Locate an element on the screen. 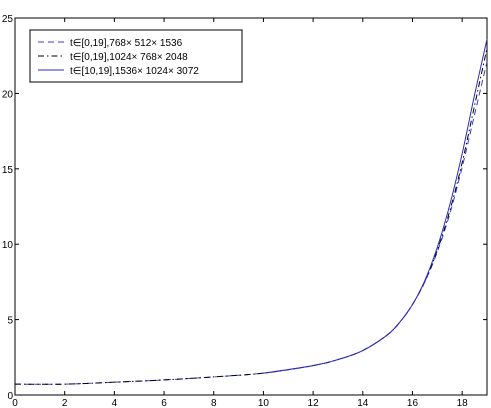 The height and width of the screenshot is (408, 491). legend-label-3: t∈[10,19],1536× 1024× 3072 is located at coordinates (134, 71).